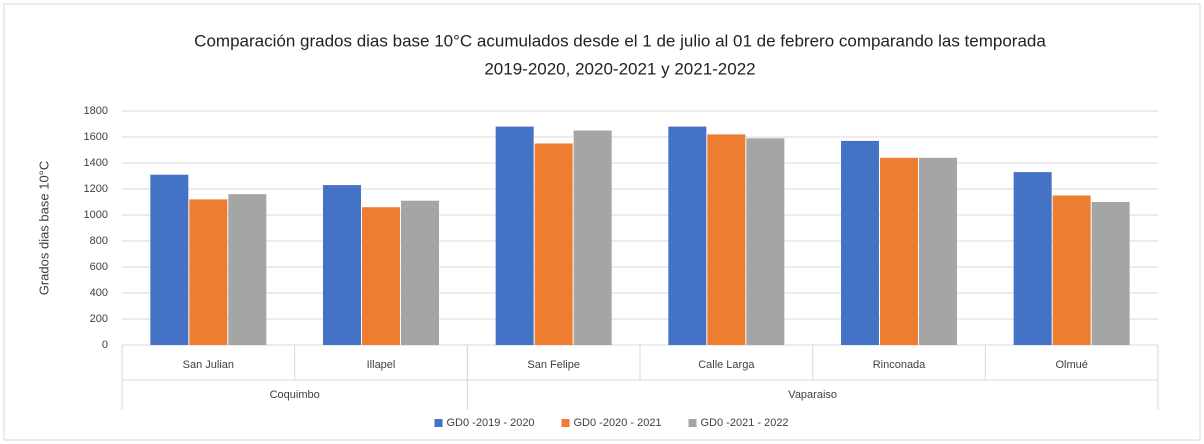  I want to click on chart-title: 2019-2020, 2020-2021 y 2021-2022, so click(619, 68).